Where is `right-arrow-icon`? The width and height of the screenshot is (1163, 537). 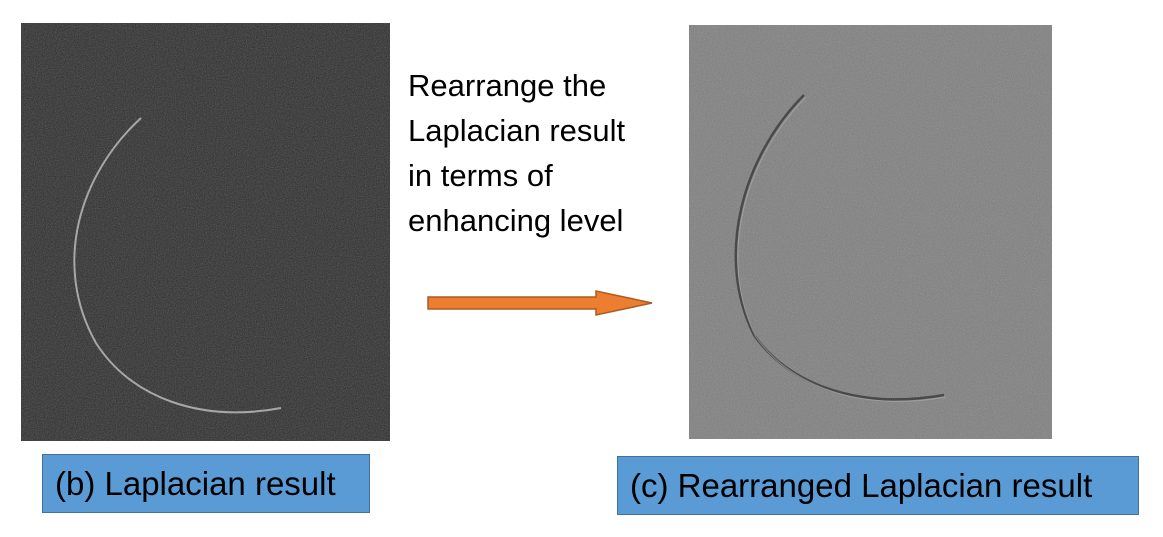 right-arrow-icon is located at coordinates (541, 303).